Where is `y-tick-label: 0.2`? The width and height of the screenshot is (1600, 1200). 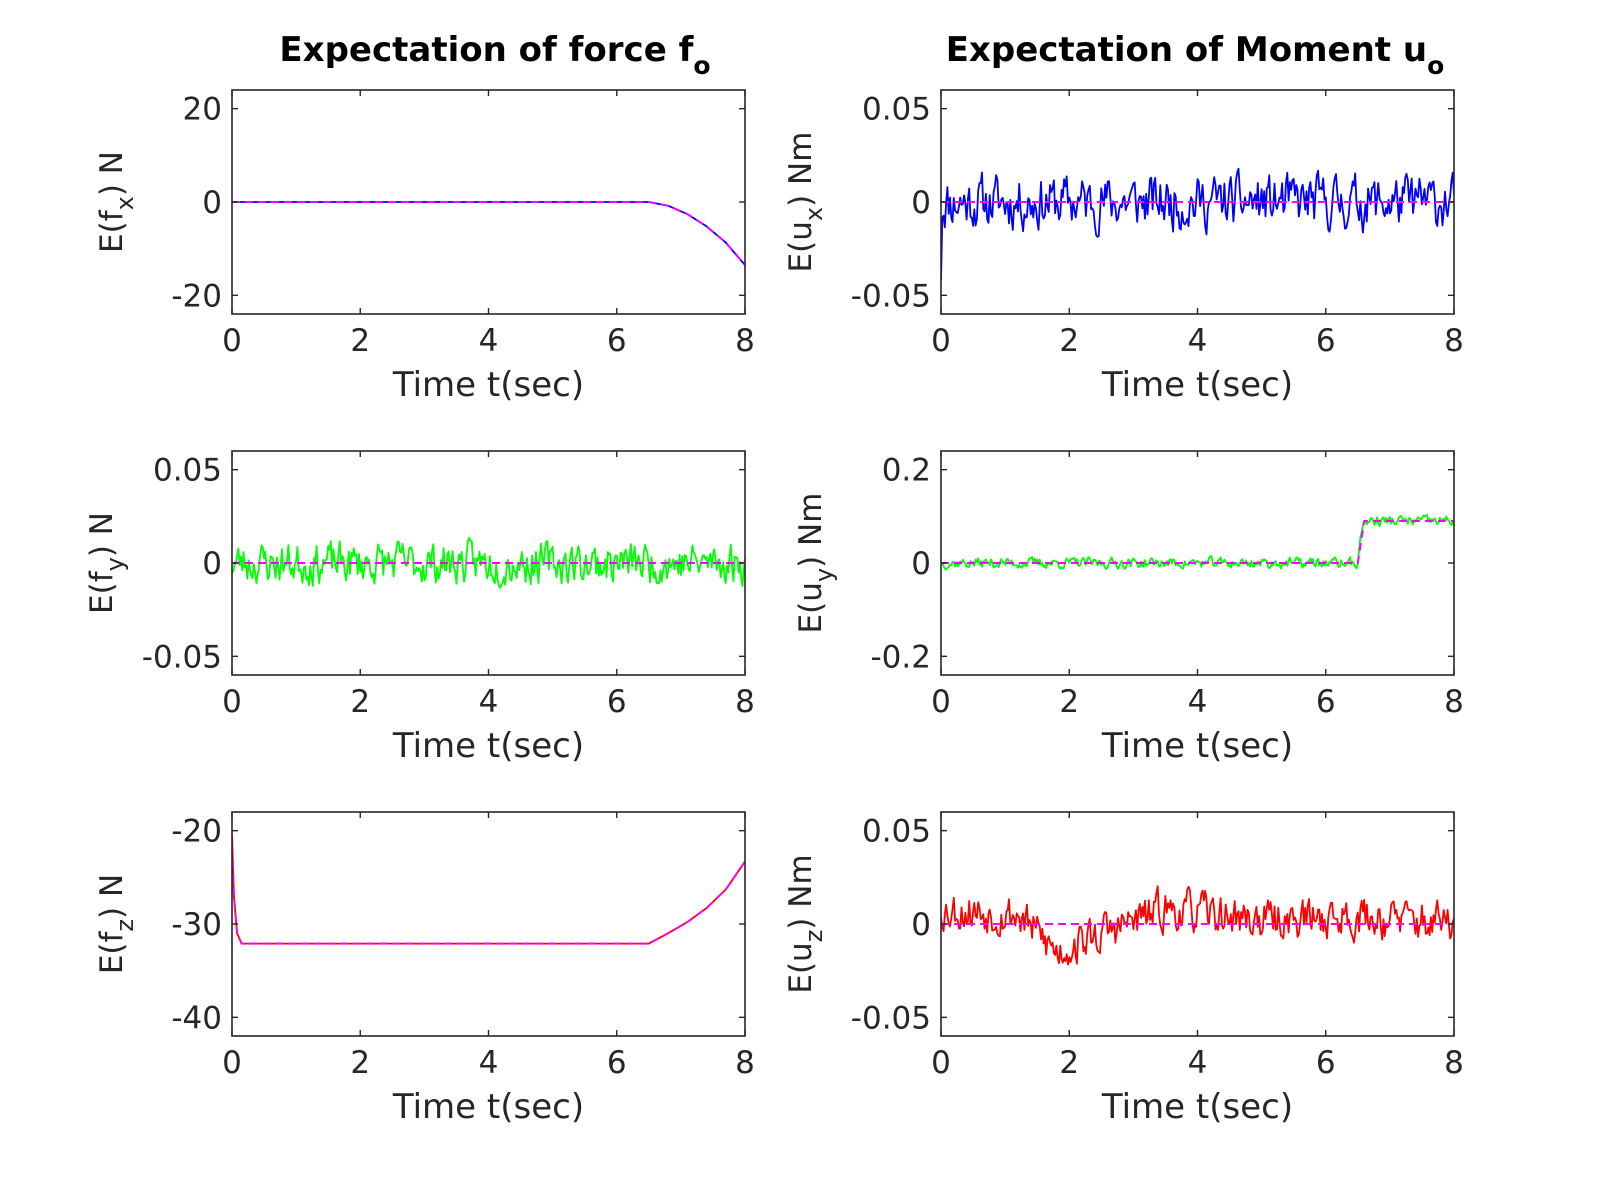 y-tick-label: 0.2 is located at coordinates (906, 471).